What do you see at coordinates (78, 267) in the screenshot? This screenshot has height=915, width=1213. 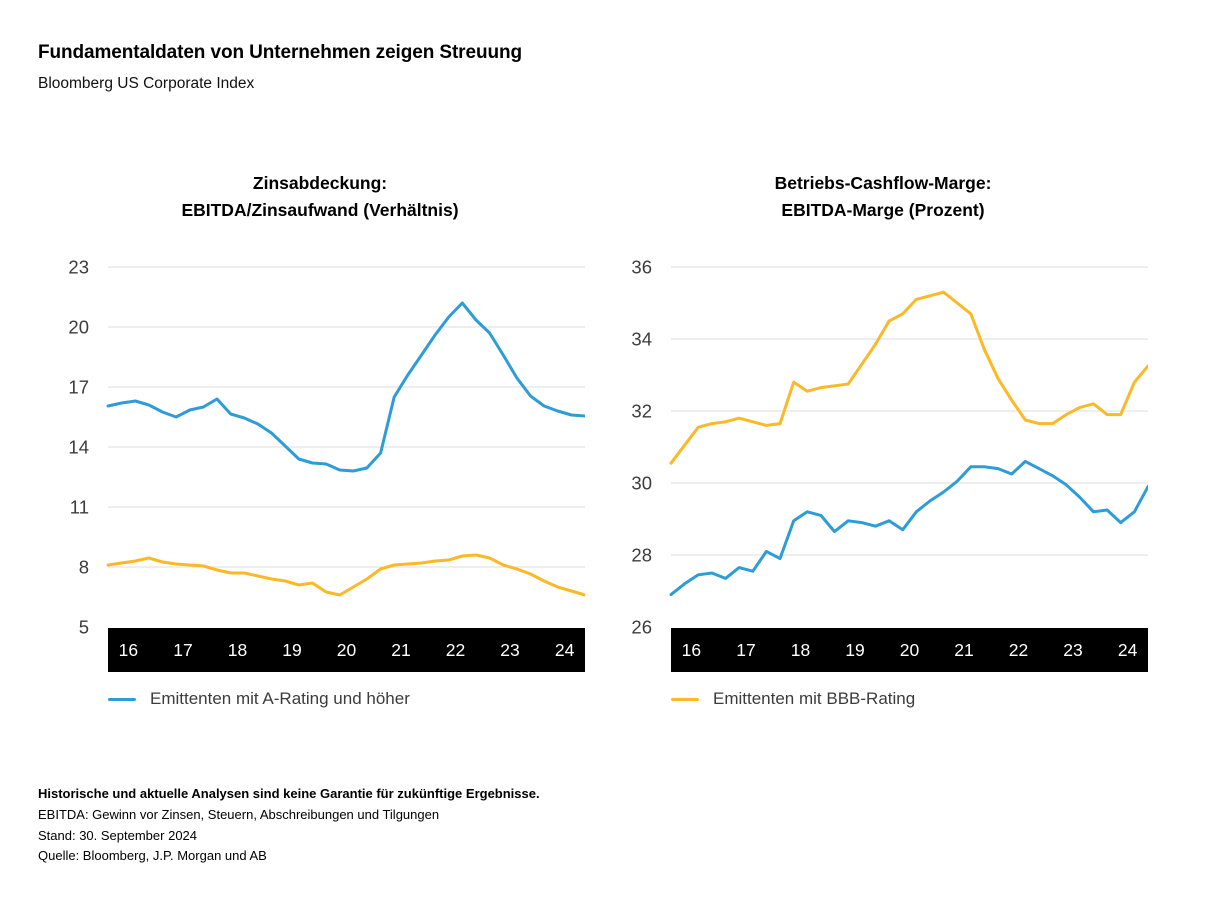 I see `y-tick-label: 23` at bounding box center [78, 267].